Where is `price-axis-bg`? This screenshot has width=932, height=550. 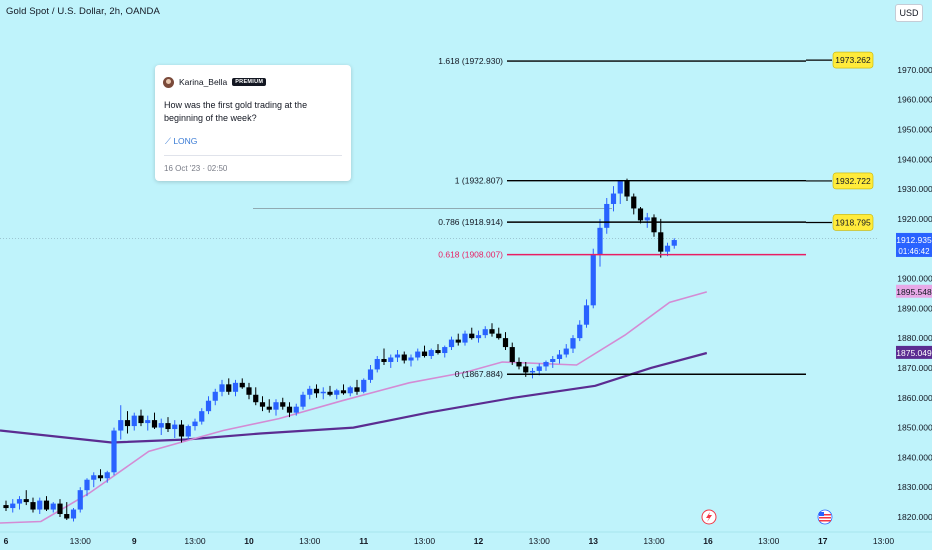 price-axis-bg is located at coordinates (906, 275).